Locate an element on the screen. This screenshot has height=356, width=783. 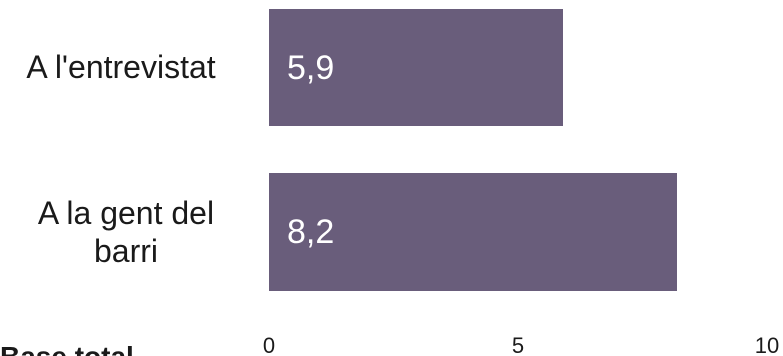
bar-entrevistat: 5,9 is located at coordinates (416, 67).